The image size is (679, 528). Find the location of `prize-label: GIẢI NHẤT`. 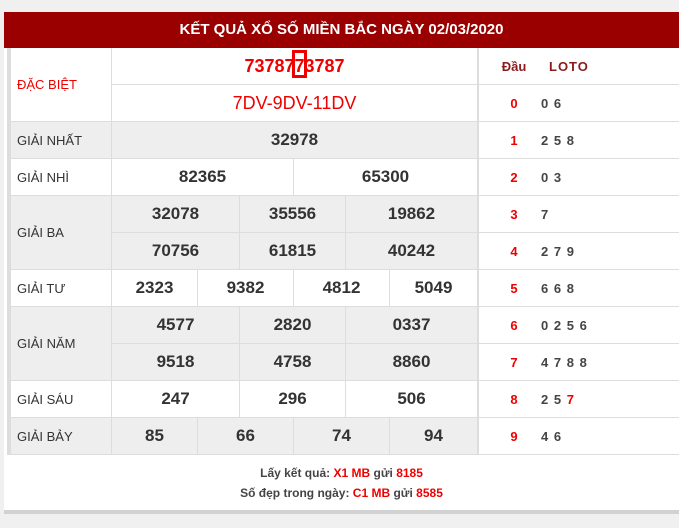

prize-label: GIẢI NHẤT is located at coordinates (61, 140).